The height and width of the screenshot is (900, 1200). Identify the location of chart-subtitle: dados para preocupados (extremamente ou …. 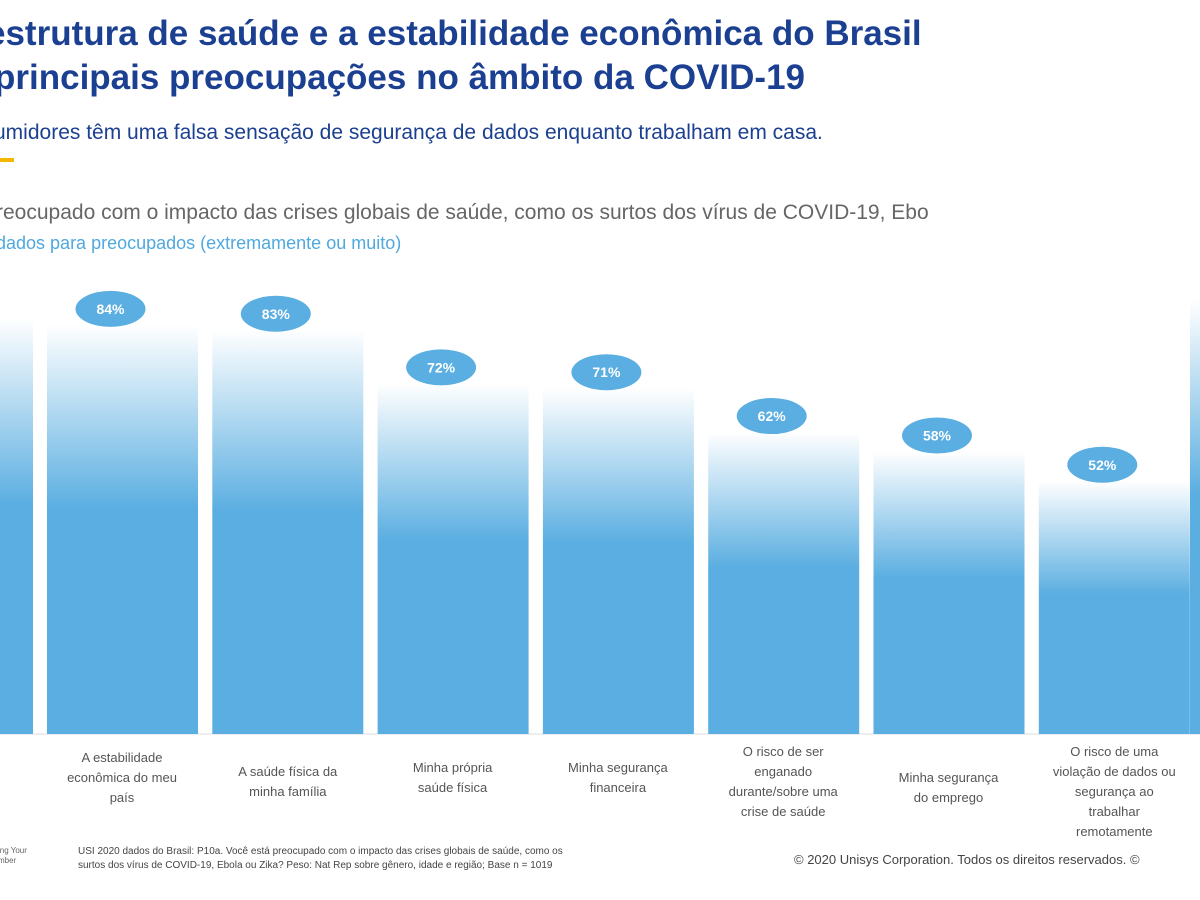
(201, 243).